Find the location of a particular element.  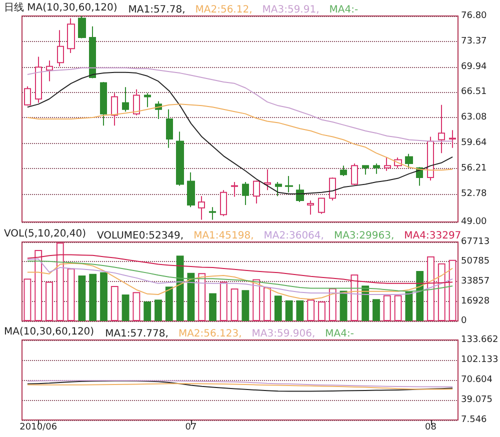

y-tick-label: 52.78 is located at coordinates (474, 193).